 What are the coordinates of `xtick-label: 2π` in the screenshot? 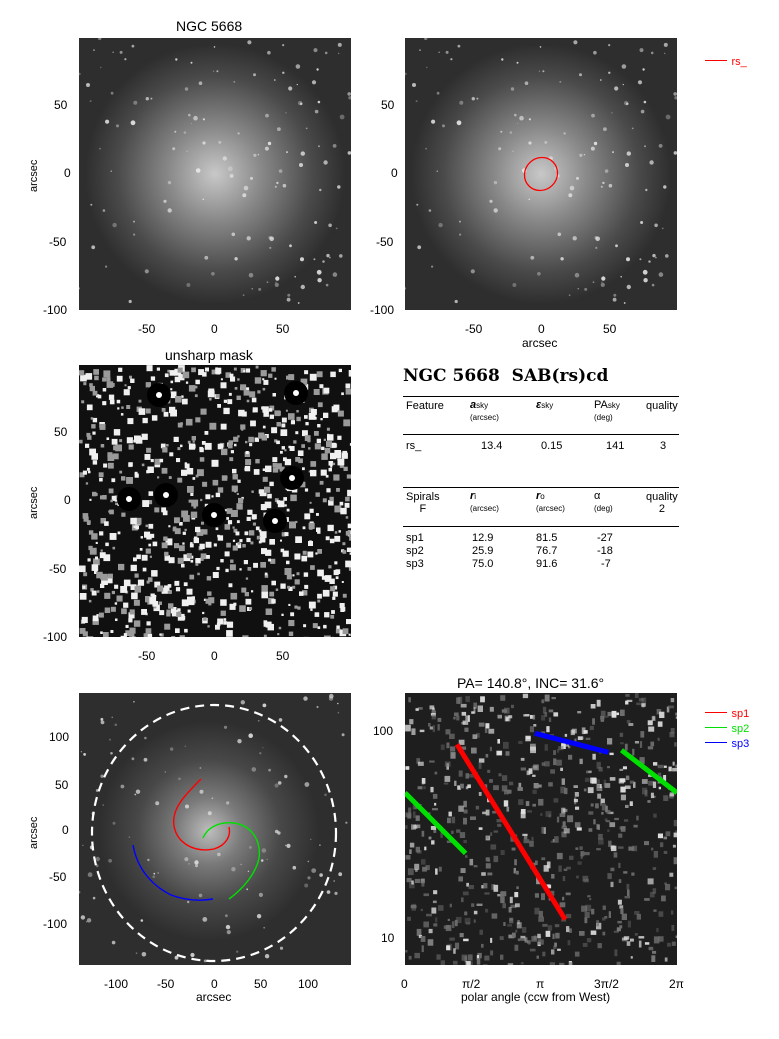 It's located at (676, 984).